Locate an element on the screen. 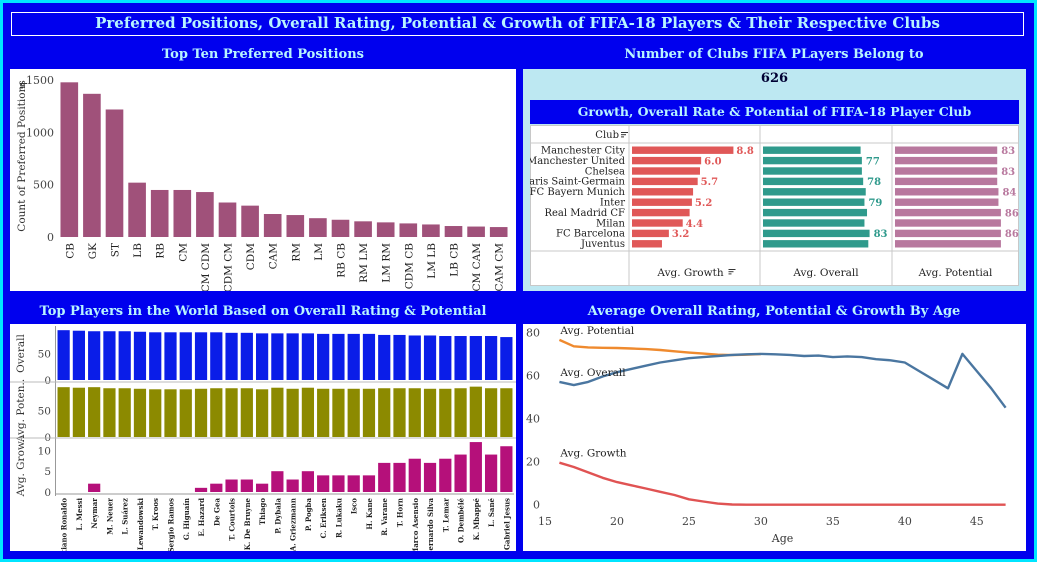 This screenshot has width=1037, height=562. x-axis-label: Age is located at coordinates (782, 538).